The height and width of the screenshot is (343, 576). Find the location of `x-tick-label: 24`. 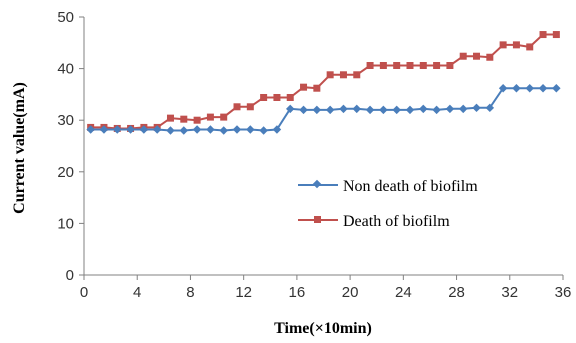

x-tick-label: 24 is located at coordinates (403, 292).